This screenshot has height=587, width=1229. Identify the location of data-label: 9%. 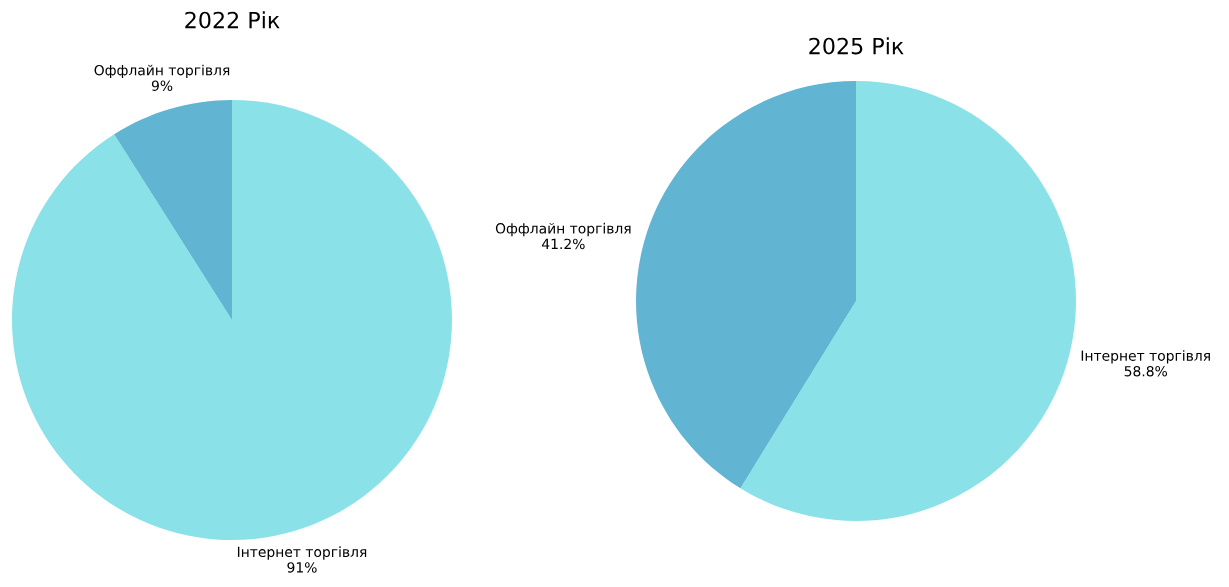
(162, 85).